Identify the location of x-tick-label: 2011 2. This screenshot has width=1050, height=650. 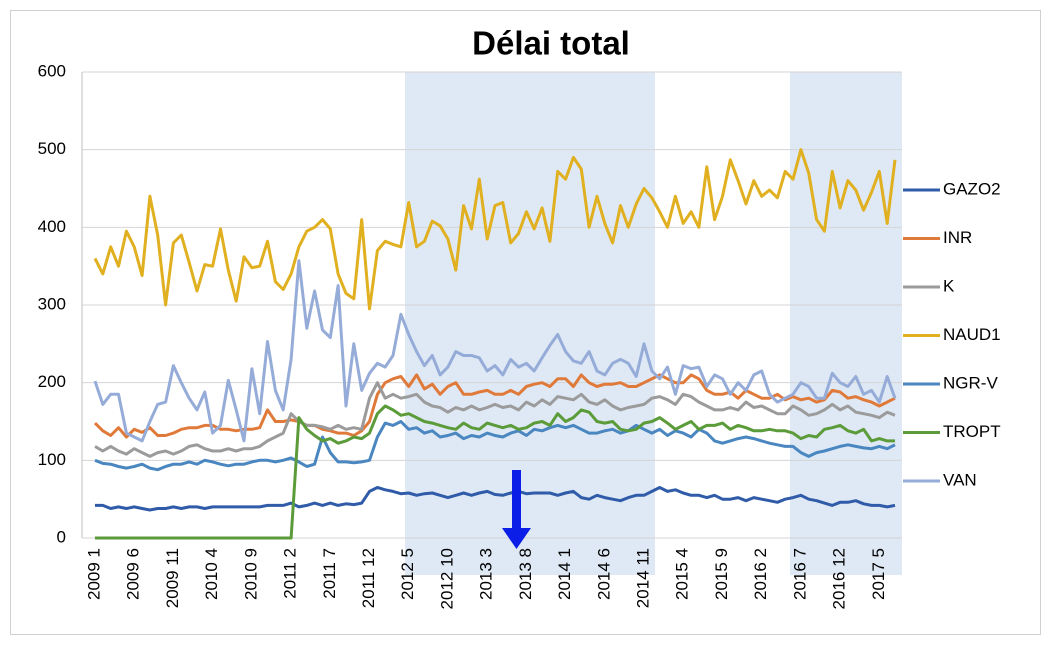
(290, 573).